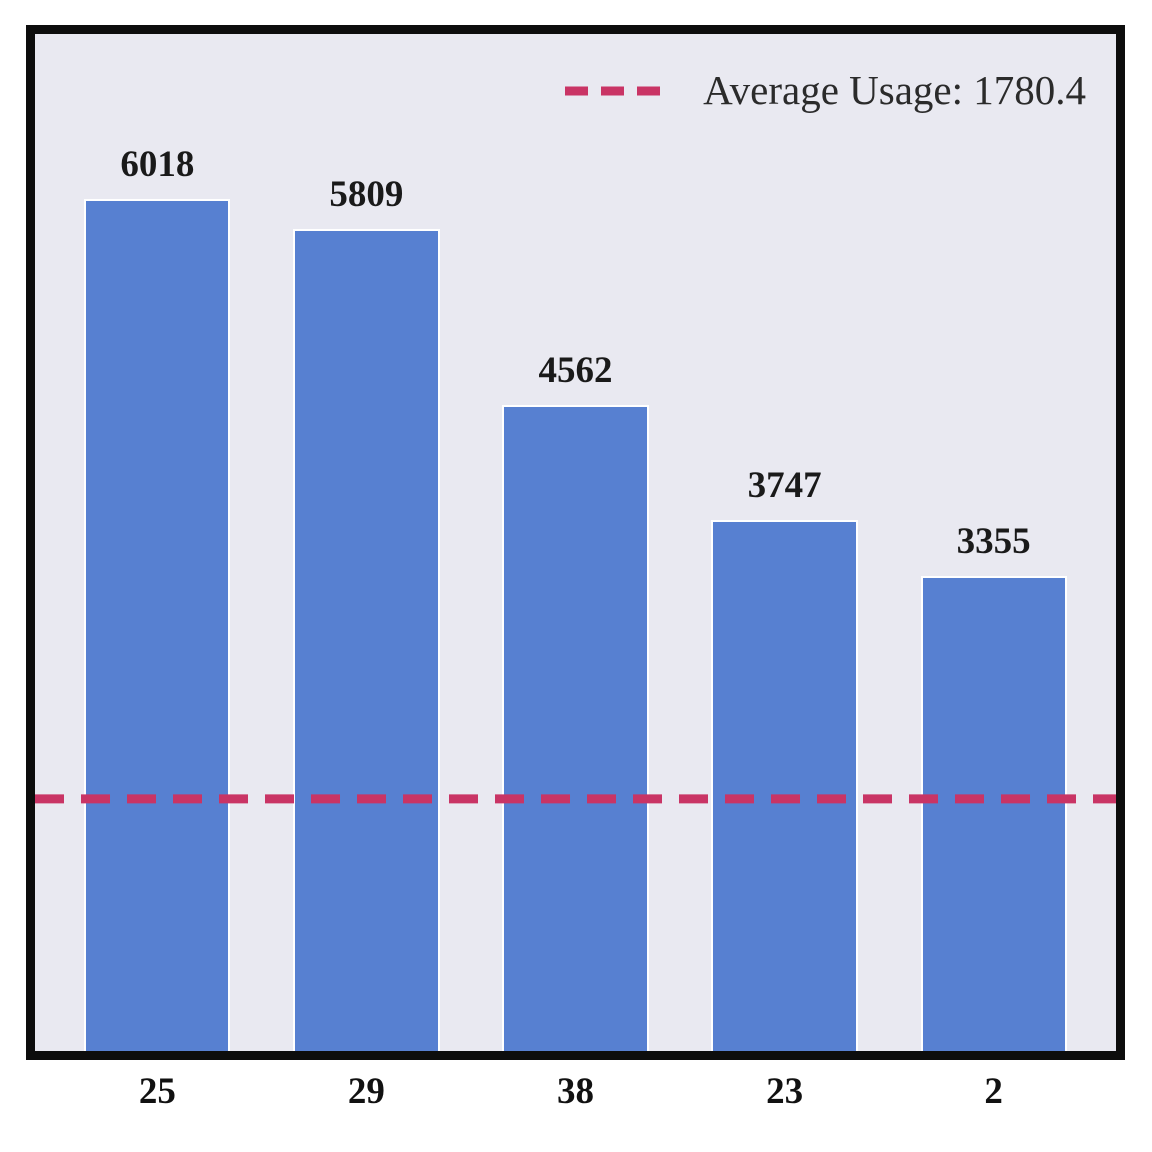  What do you see at coordinates (784, 486) in the screenshot?
I see `bar-value-label: 3747` at bounding box center [784, 486].